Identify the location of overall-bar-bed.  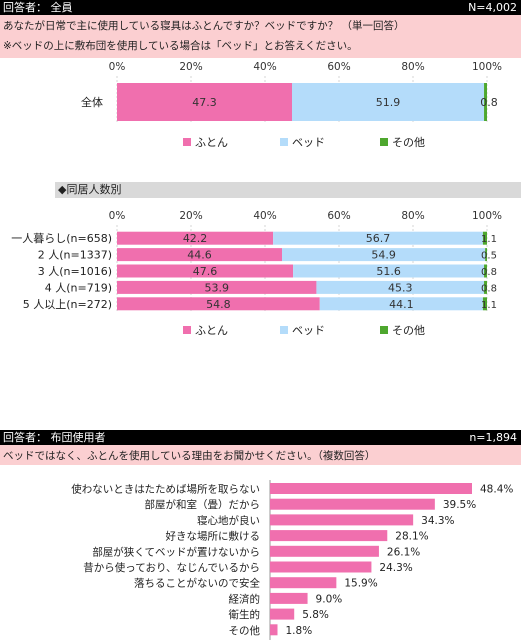
(388, 102).